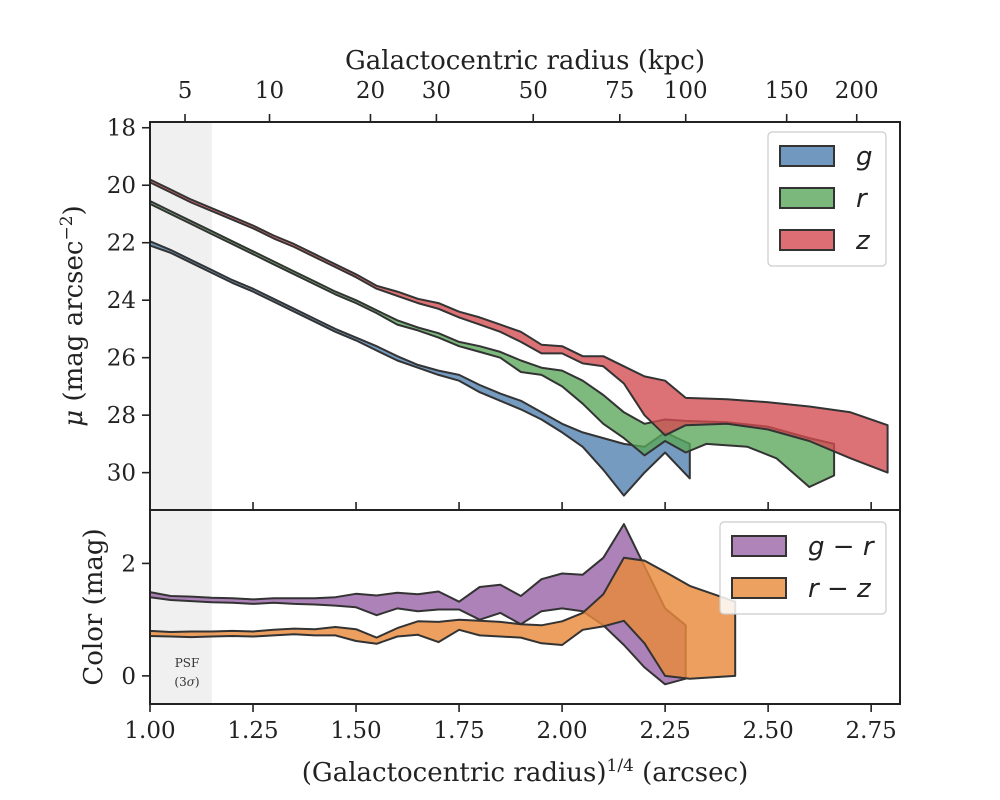 The width and height of the screenshot is (1000, 800). What do you see at coordinates (862, 199) in the screenshot?
I see `legend-entry: r` at bounding box center [862, 199].